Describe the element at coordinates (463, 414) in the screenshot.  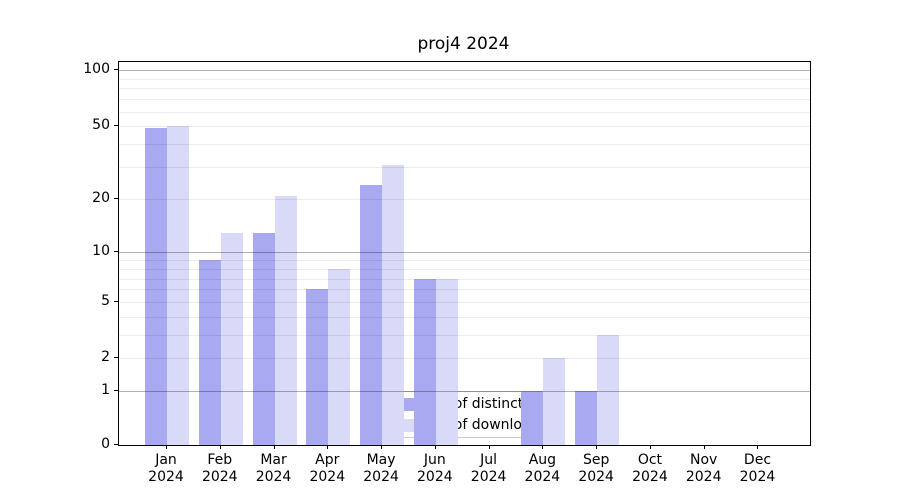
I see `legend: Nb of distinct IPs Nb of downloads` at that location.